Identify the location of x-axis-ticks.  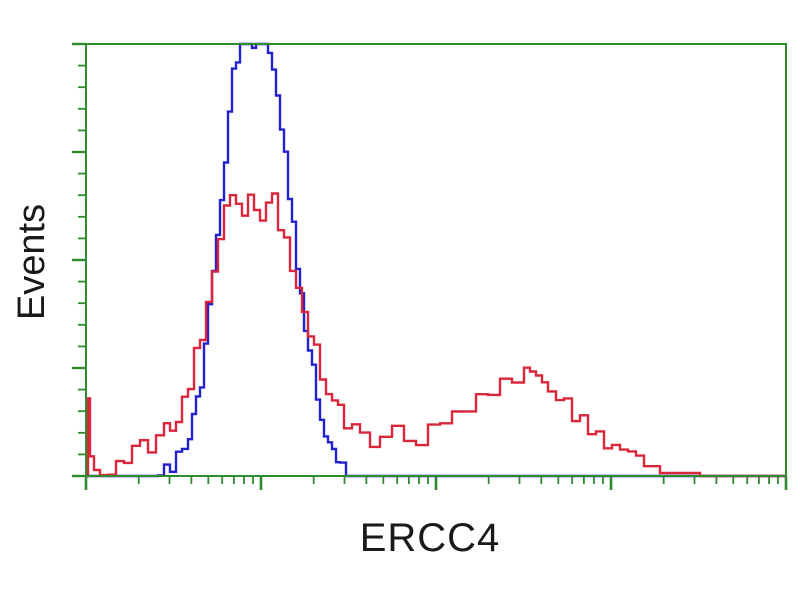
(436, 483).